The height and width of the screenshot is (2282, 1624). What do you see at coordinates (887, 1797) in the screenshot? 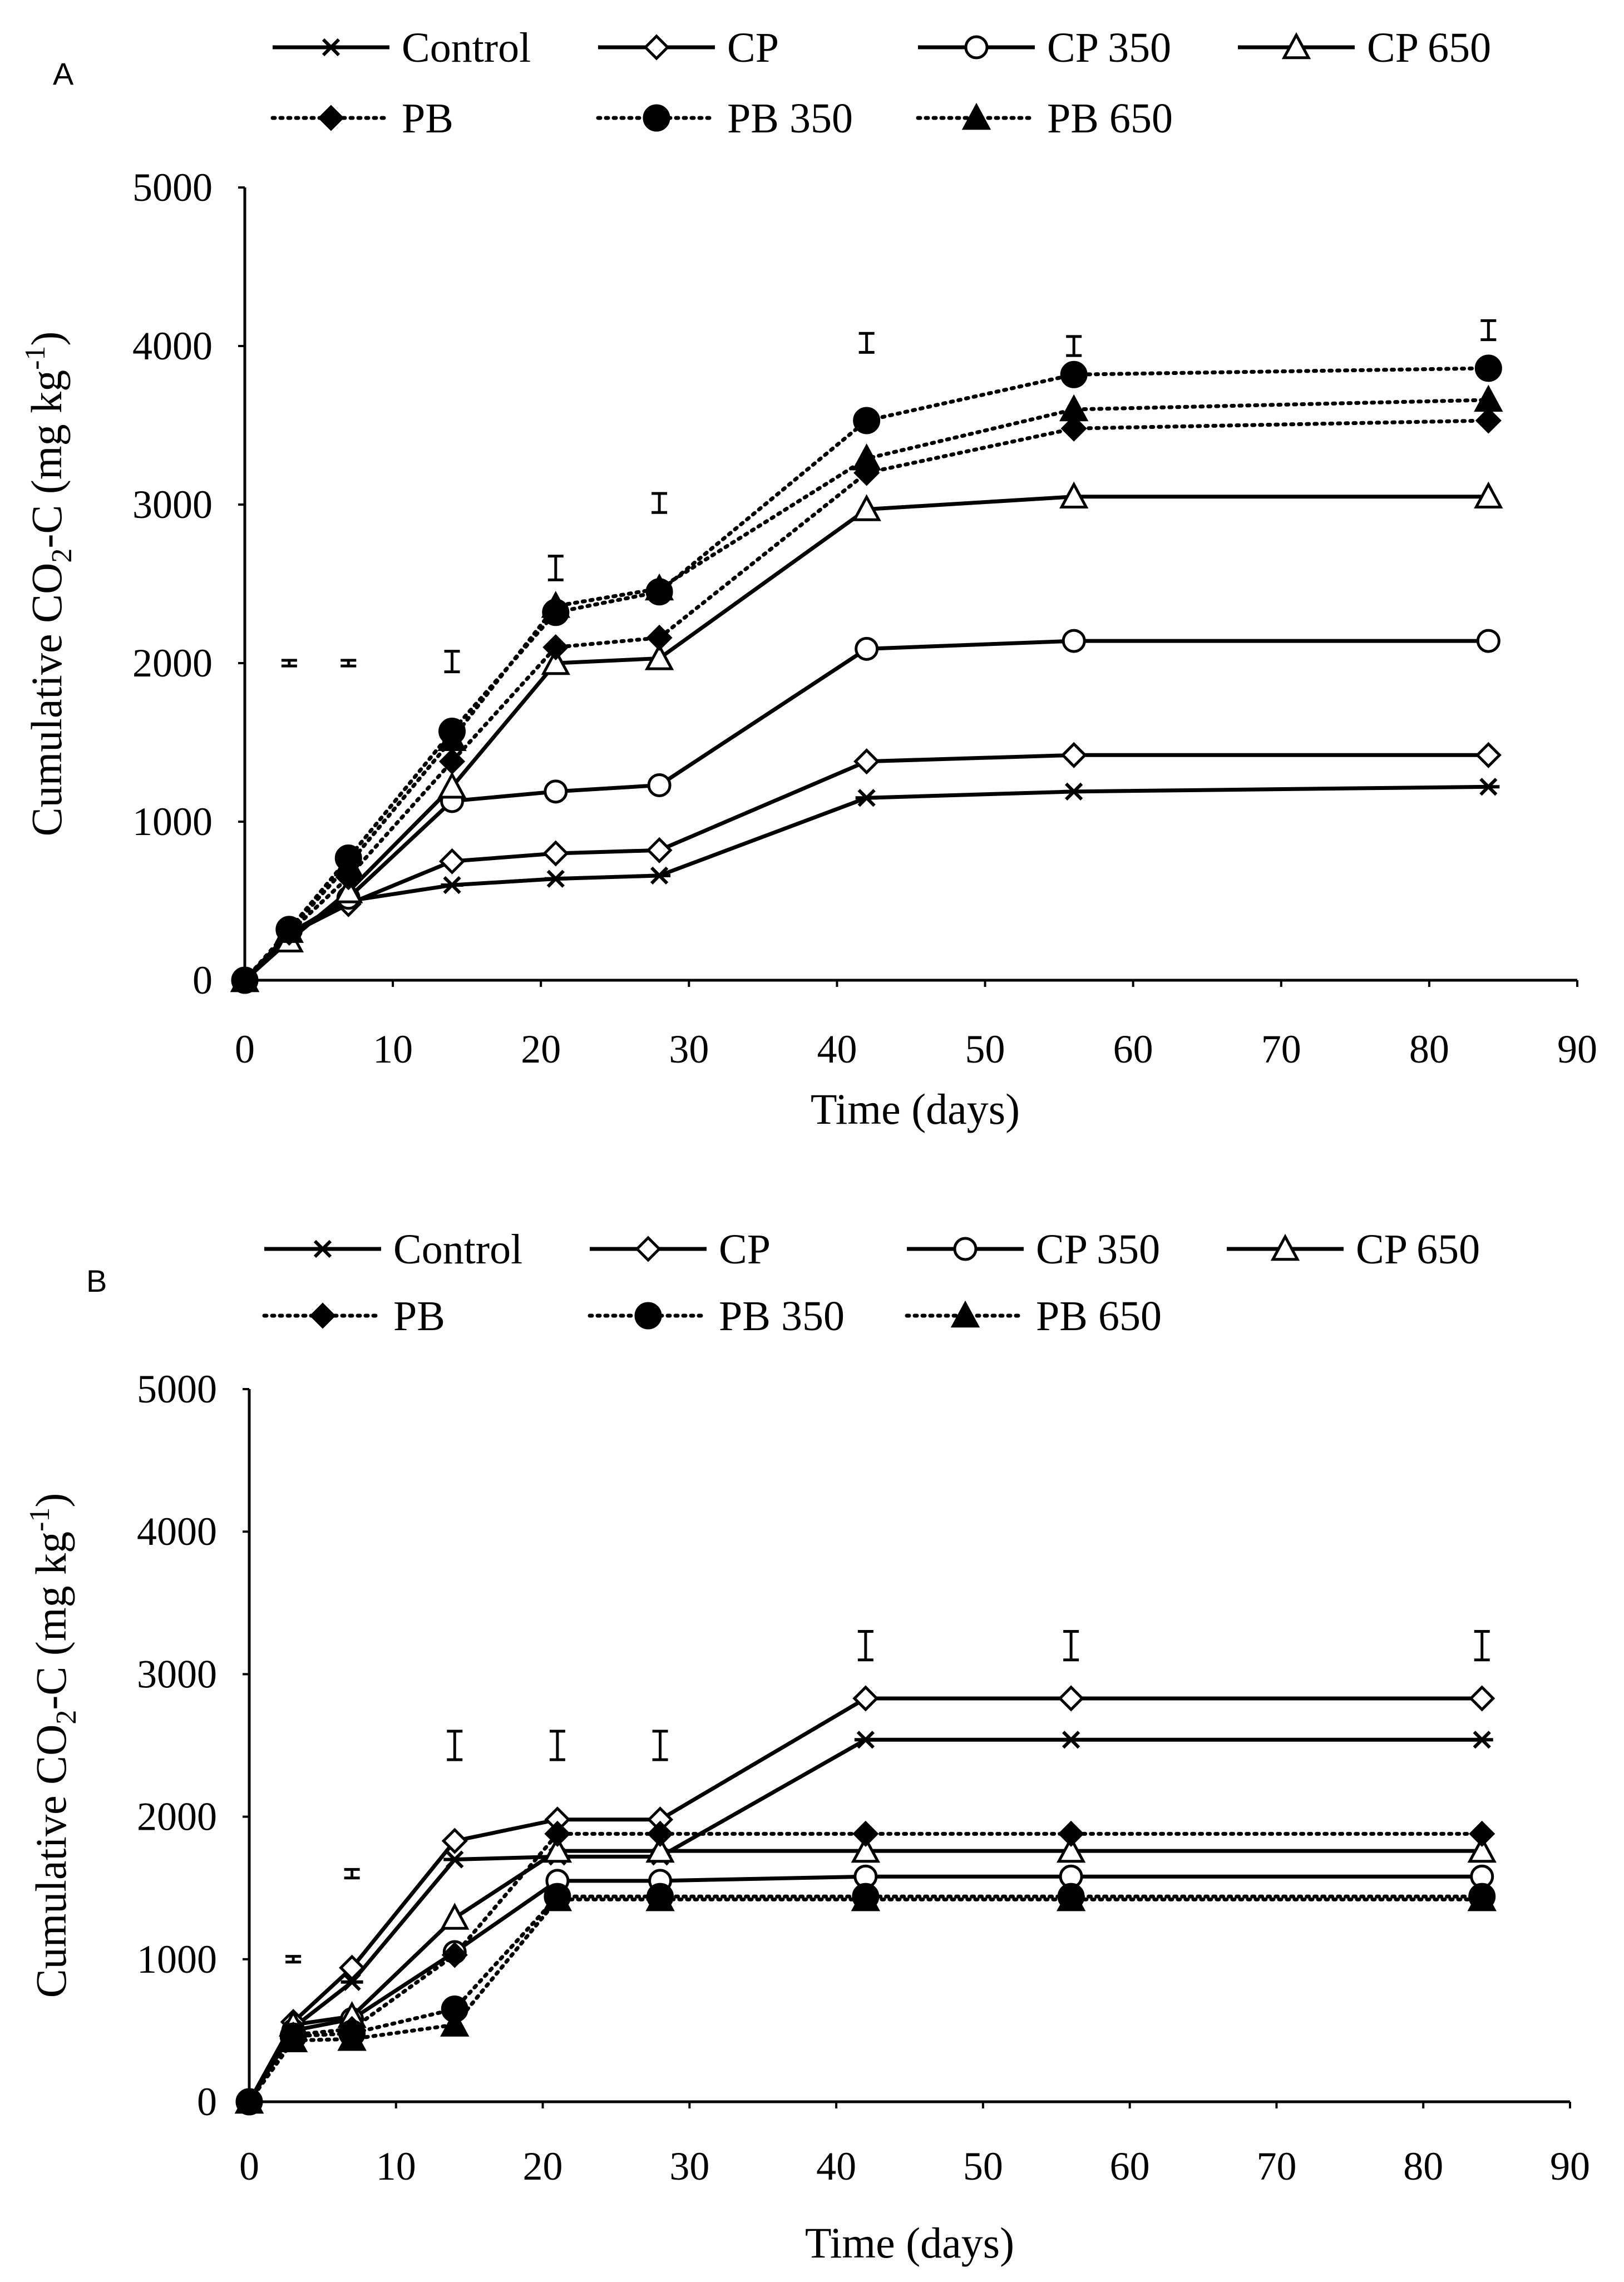
I see `error-bars` at bounding box center [887, 1797].